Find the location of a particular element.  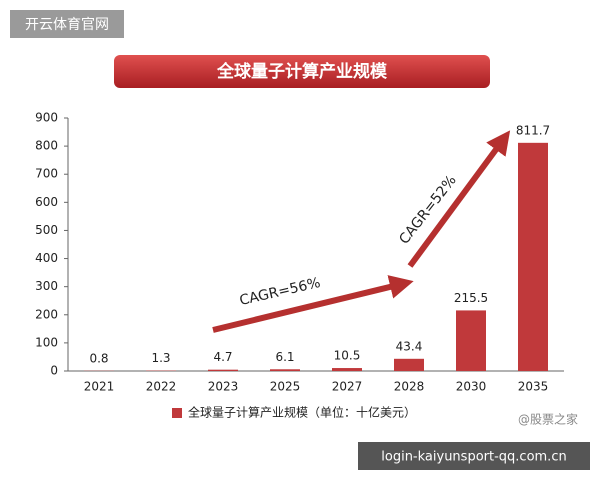

y-tick-label: 200 is located at coordinates (46, 314).